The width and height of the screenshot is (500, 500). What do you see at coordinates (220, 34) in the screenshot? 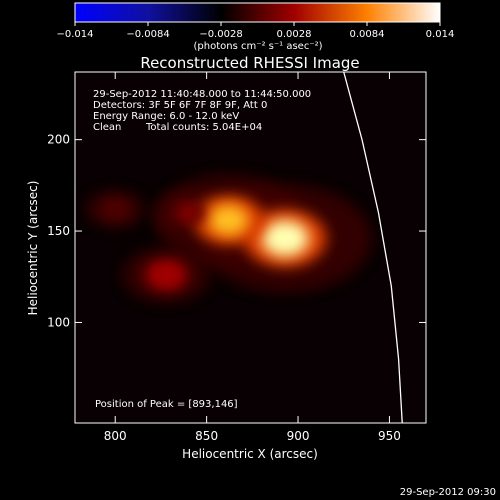
I see `colorbar-tick-label: −0.0028` at bounding box center [220, 34].